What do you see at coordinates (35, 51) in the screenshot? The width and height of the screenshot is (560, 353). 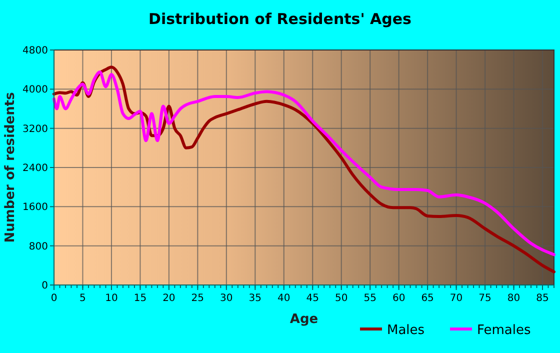 I see `y-tick-label: 4800` at bounding box center [35, 51].